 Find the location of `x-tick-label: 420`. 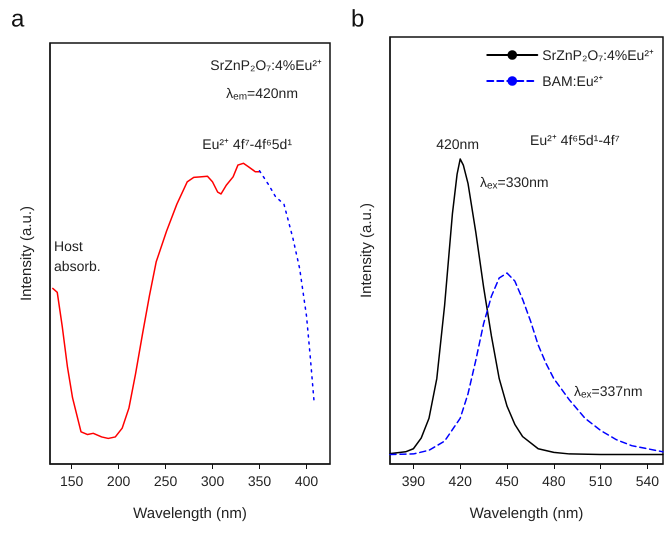

x-tick-label: 420 is located at coordinates (460, 481).